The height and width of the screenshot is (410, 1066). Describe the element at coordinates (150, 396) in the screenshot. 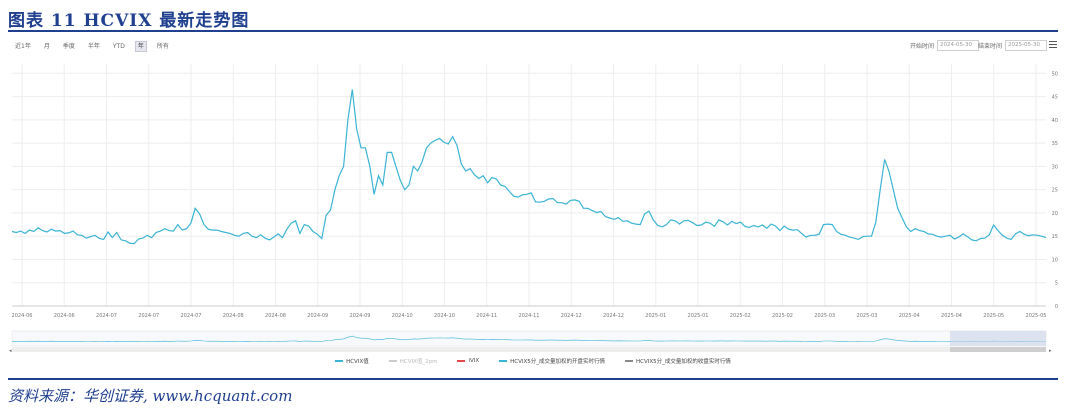

I see `source-note: 资料来源：华创证券, www.hcquant.com` at that location.